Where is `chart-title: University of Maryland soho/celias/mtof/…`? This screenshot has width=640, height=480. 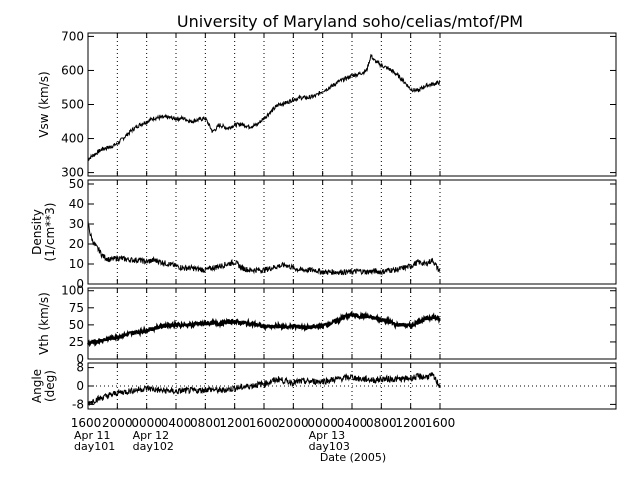 chart-title: University of Maryland soho/celias/mtof/… is located at coordinates (350, 21).